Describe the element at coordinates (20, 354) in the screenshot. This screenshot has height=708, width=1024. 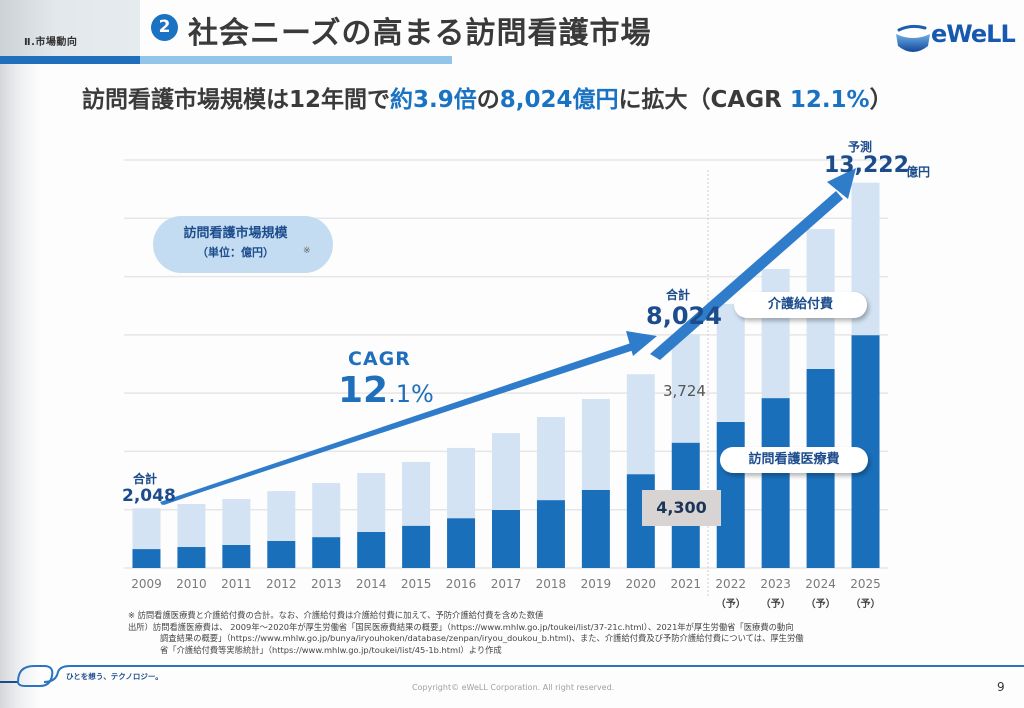
I see `left-edge-shade` at that location.